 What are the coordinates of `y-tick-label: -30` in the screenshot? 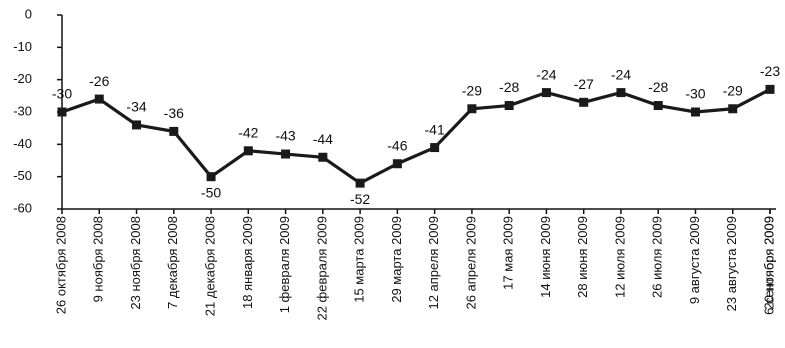 It's located at (22, 110).